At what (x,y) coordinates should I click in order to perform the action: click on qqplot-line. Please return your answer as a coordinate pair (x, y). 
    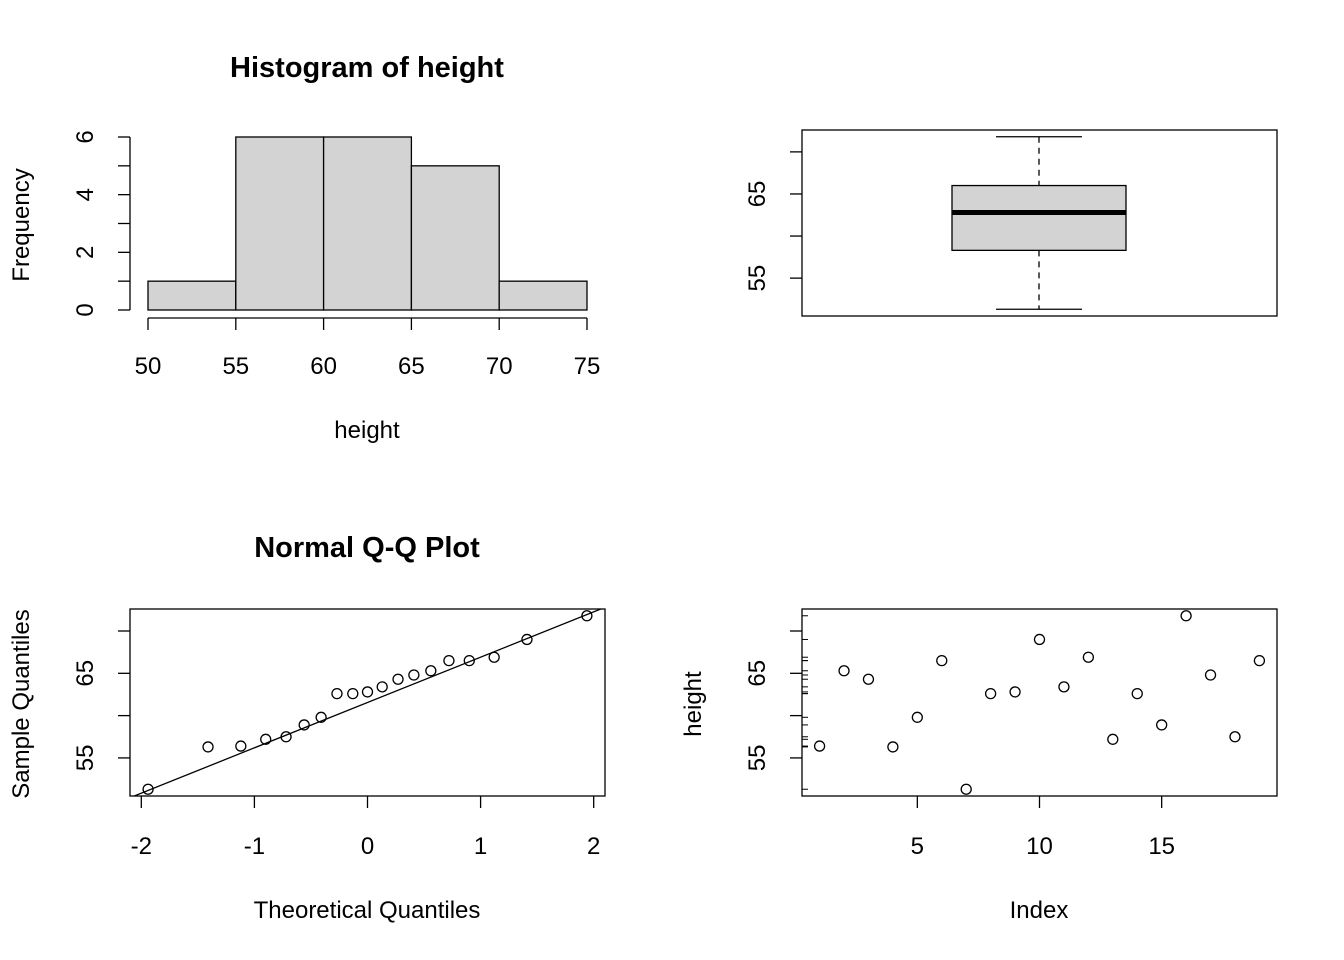
    Looking at the image, I should click on (367, 702).